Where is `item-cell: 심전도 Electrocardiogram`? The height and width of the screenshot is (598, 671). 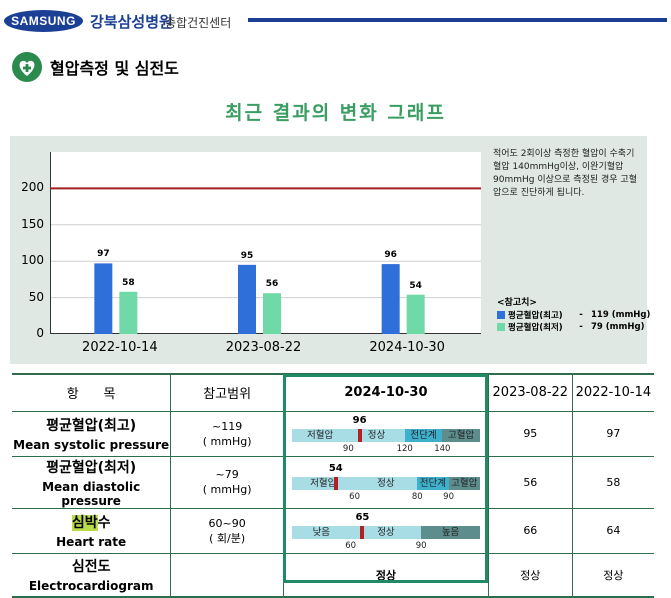
item-cell: 심전도 Electrocardiogram is located at coordinates (92, 575).